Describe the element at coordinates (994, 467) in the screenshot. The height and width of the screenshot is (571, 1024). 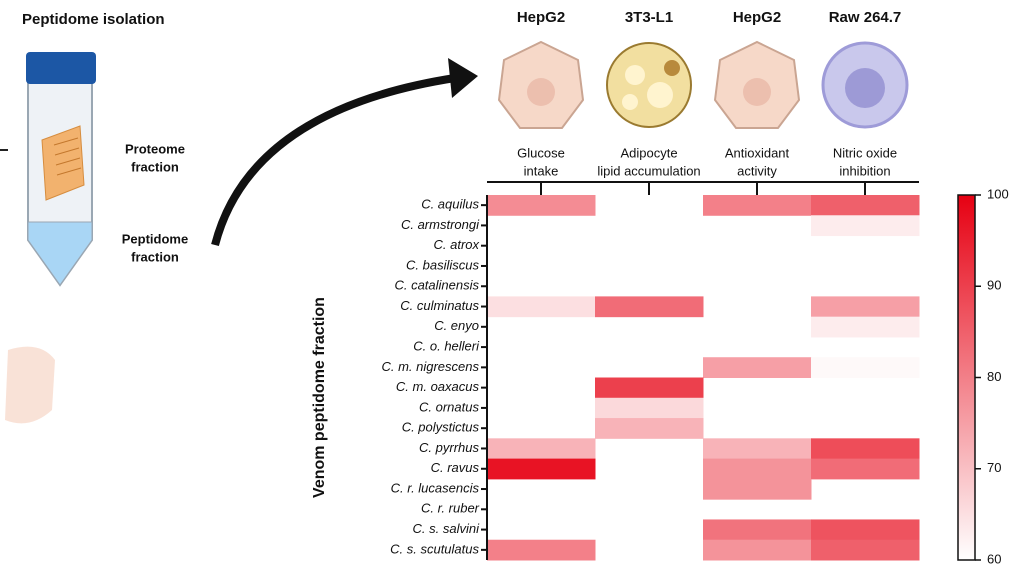
I see `colorbar-tick-label: 70` at that location.